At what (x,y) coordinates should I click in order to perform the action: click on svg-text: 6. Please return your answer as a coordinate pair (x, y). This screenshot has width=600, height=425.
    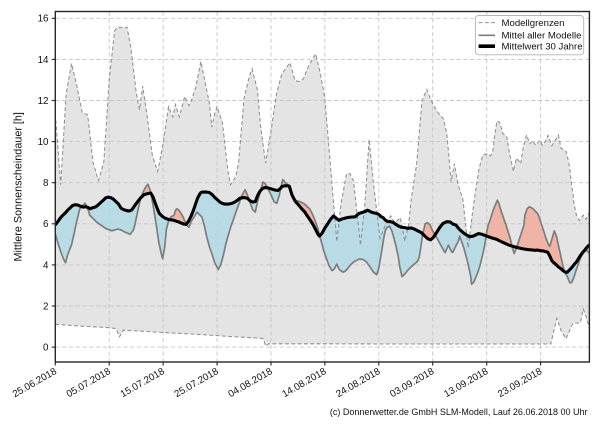
    Looking at the image, I should click on (46, 224).